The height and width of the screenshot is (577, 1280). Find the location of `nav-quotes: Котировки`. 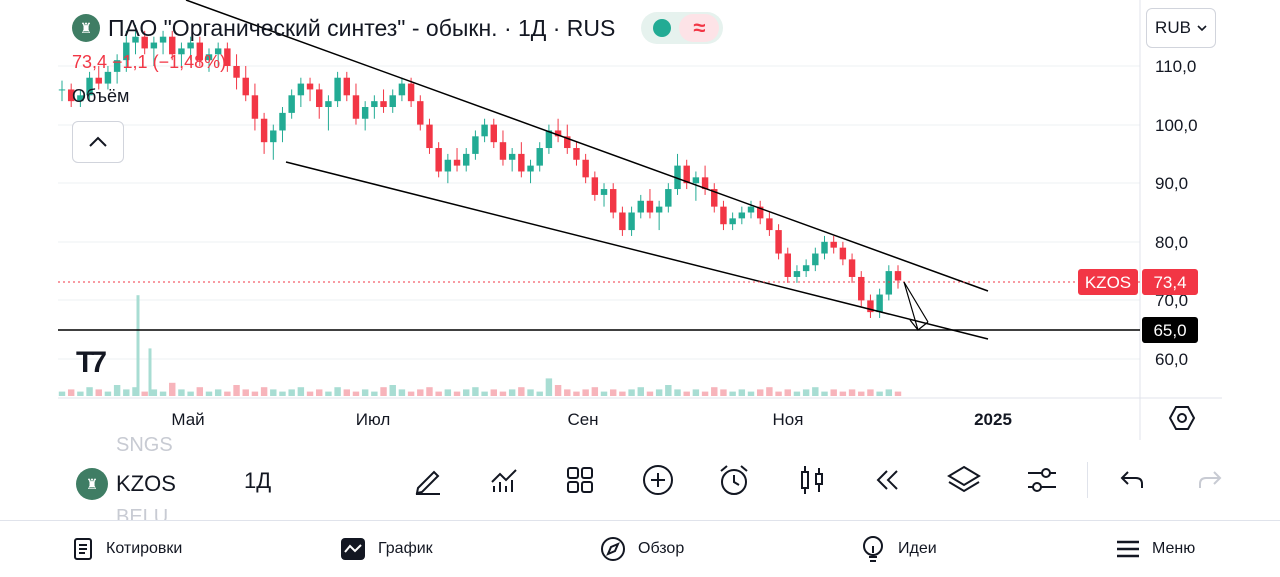

nav-quotes: Котировки is located at coordinates (127, 549).